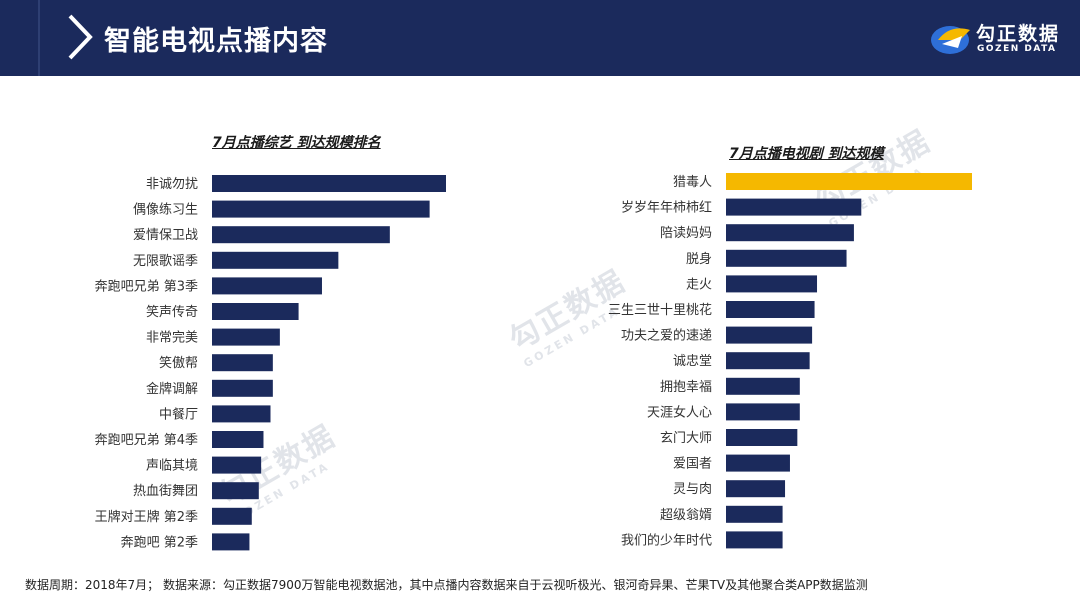 Image resolution: width=1080 pixels, height=607 pixels. Describe the element at coordinates (146, 440) in the screenshot. I see `category-label-variety-10: 奔跑吧兄弟 第4季` at that location.